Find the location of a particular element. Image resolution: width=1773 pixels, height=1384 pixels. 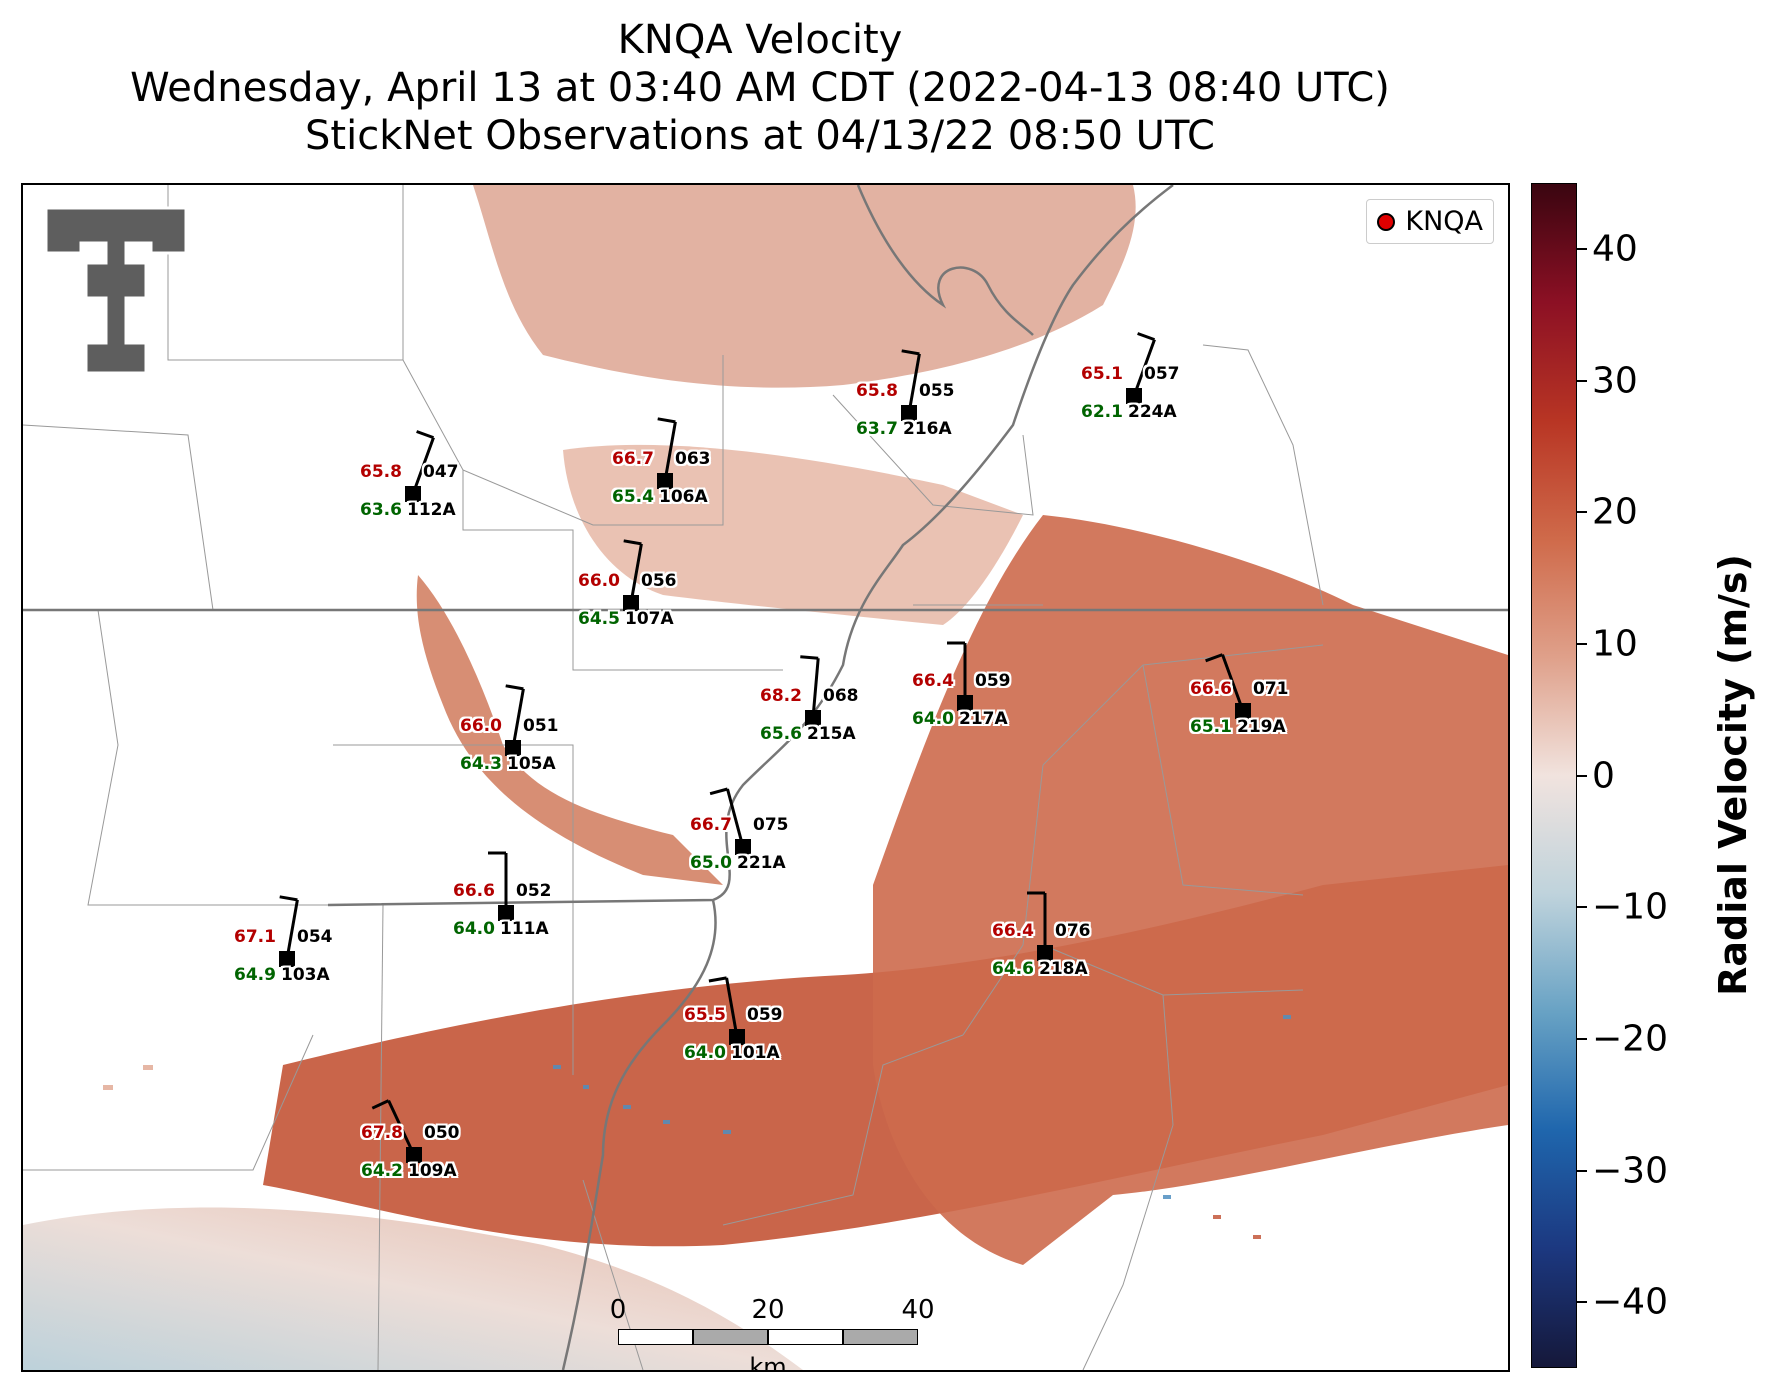

station-pressure-code: 054 is located at coordinates (315, 937).